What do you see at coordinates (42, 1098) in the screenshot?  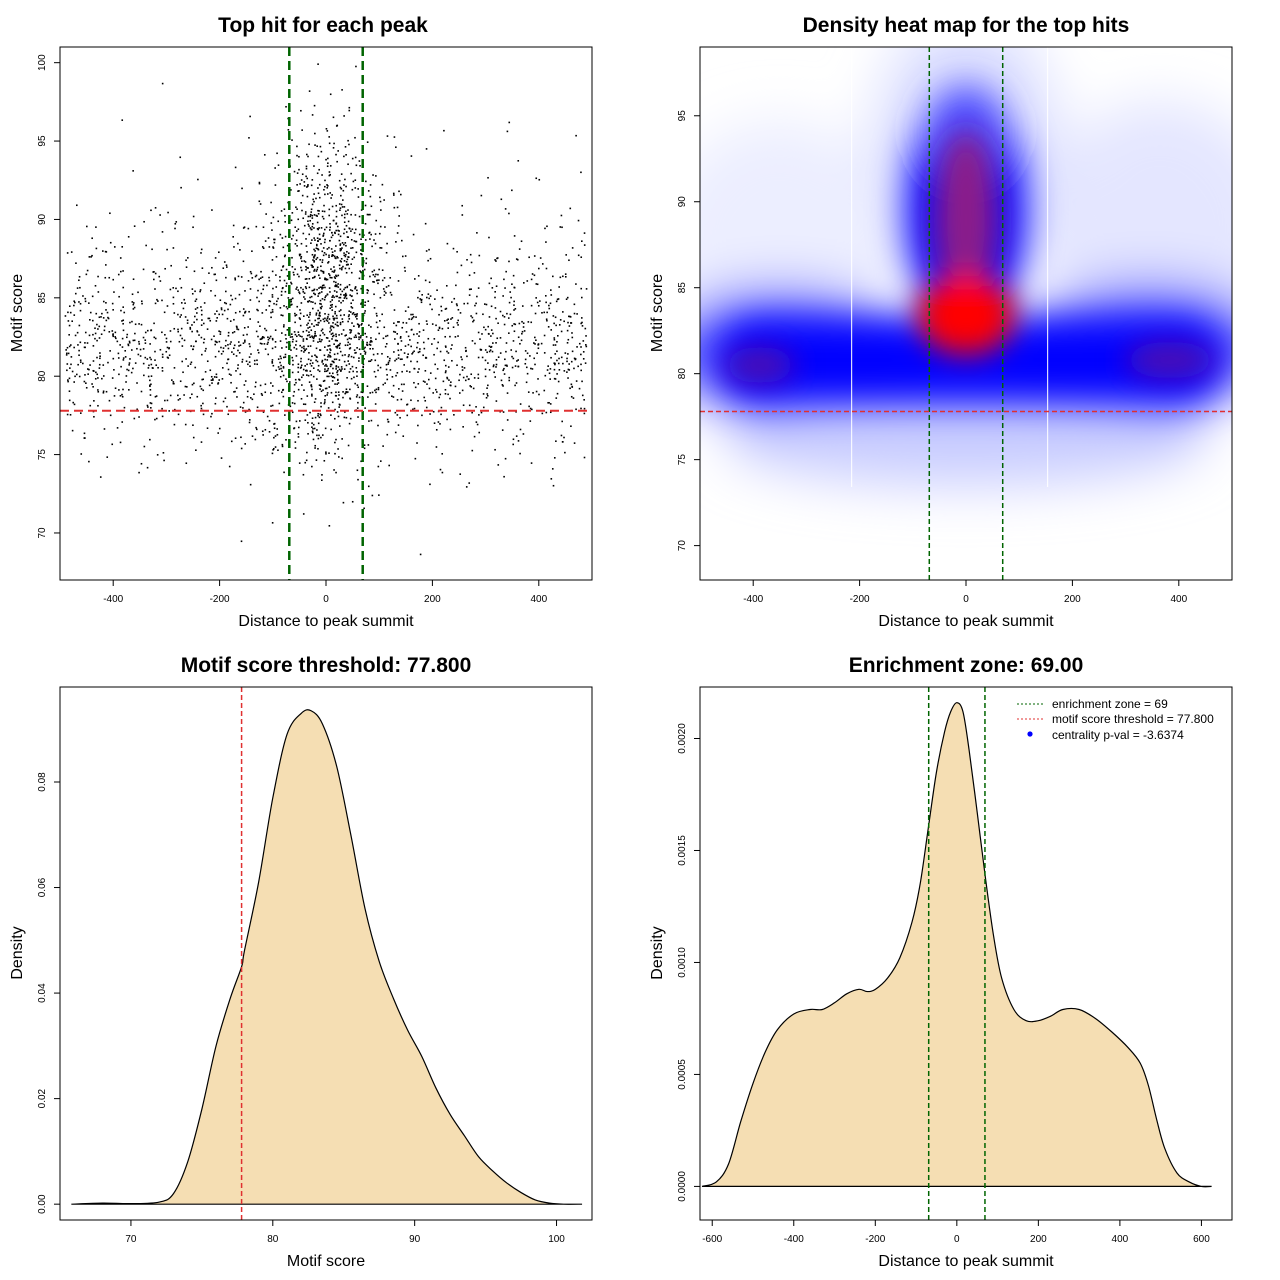 I see `y-tick-label: 0.02` at bounding box center [42, 1098].